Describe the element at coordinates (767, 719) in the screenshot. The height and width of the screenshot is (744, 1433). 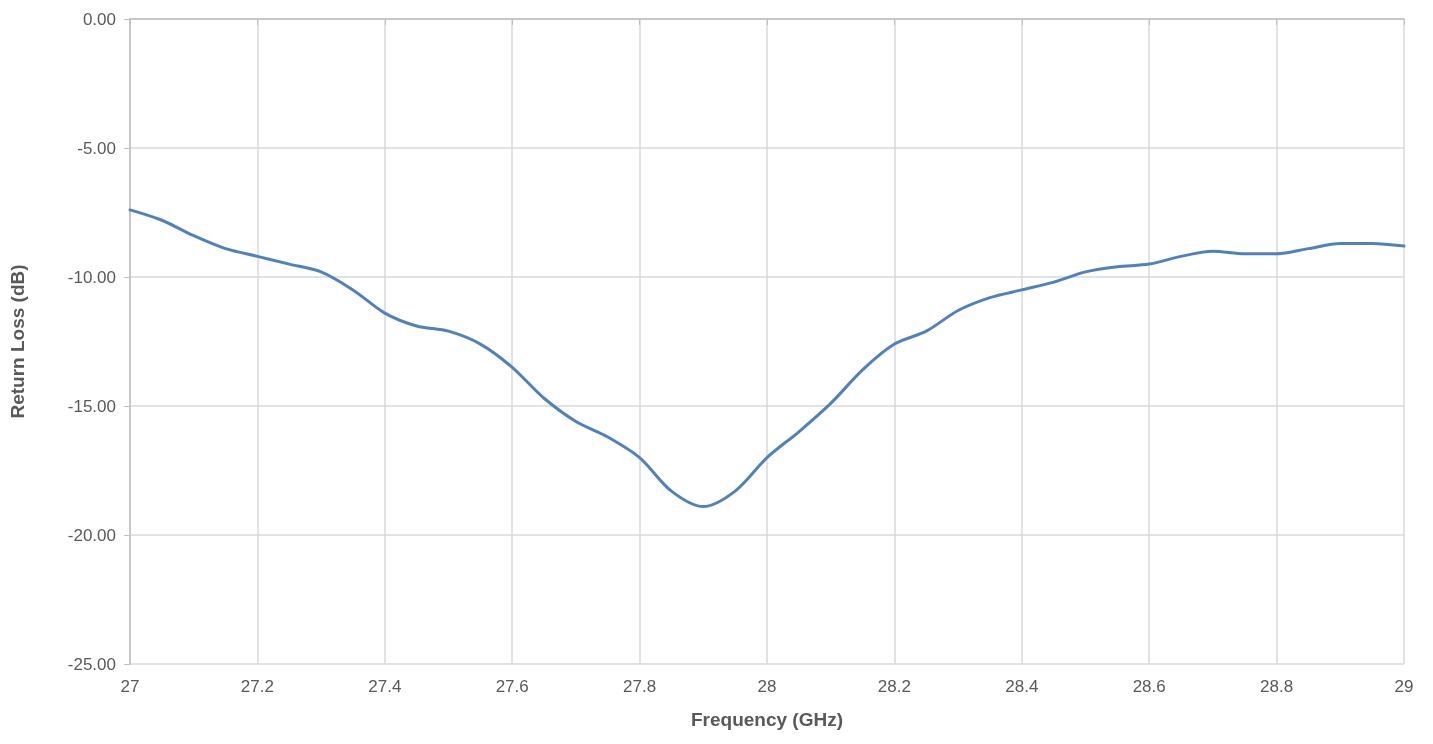
I see `x-axis-title: Frequency (GHz)` at that location.